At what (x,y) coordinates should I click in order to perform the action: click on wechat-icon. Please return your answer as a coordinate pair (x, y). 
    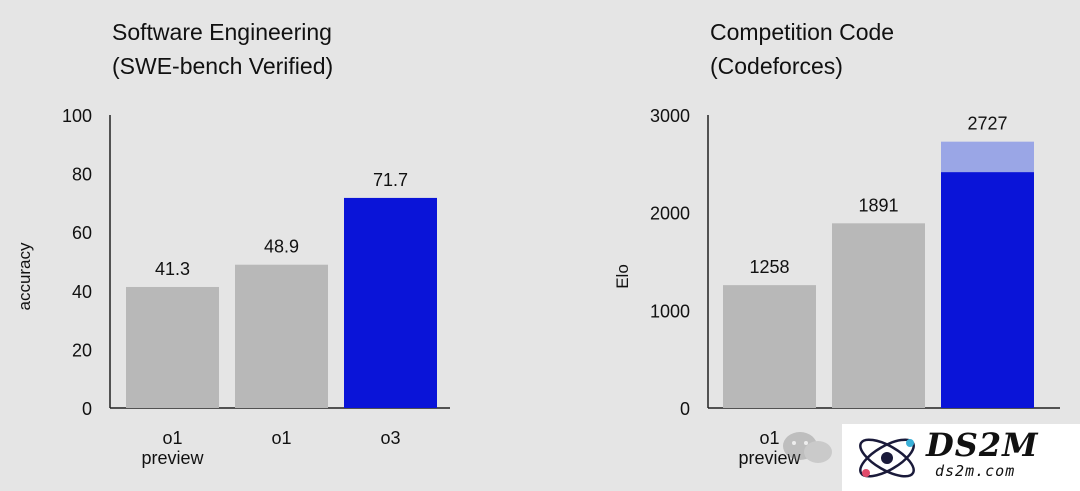
    Looking at the image, I should click on (807, 447).